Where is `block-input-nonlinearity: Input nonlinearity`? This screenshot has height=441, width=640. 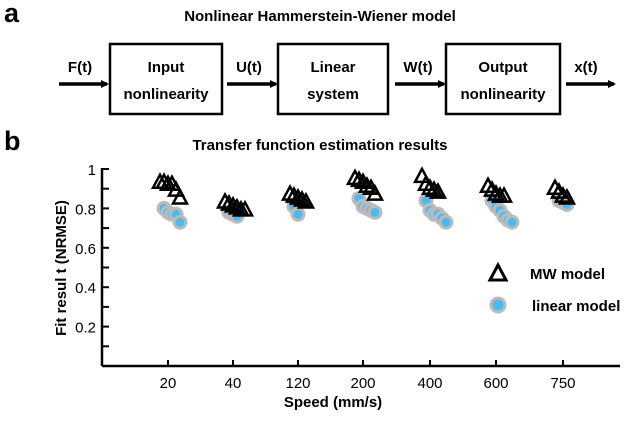 block-input-nonlinearity: Input nonlinearity is located at coordinates (166, 79).